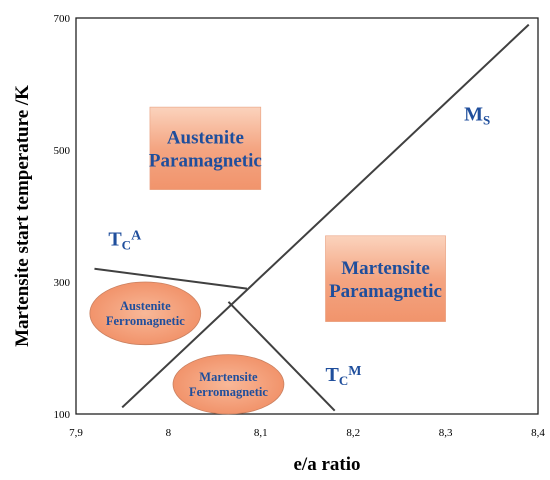  I want to click on transition-line-TcM, so click(281, 356).